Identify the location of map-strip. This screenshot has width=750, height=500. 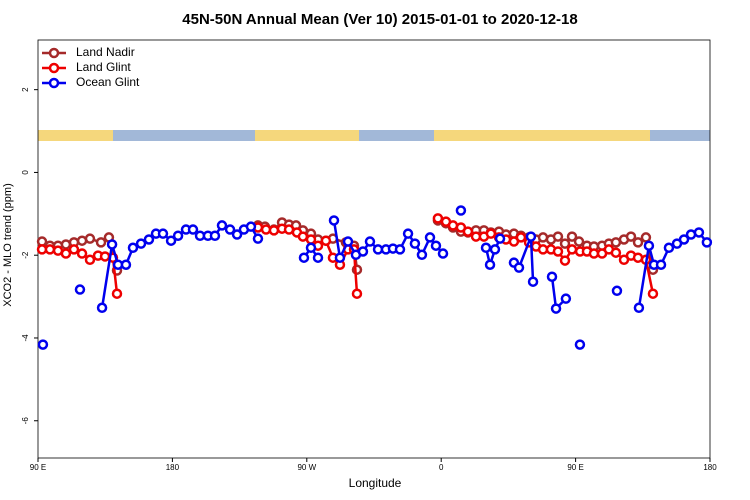
(374, 135).